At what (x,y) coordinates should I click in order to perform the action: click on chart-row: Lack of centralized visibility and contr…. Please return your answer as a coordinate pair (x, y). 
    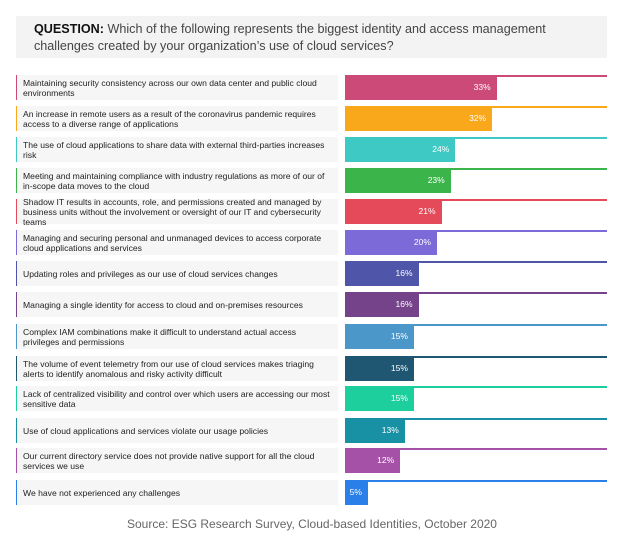
    Looking at the image, I should click on (311, 398).